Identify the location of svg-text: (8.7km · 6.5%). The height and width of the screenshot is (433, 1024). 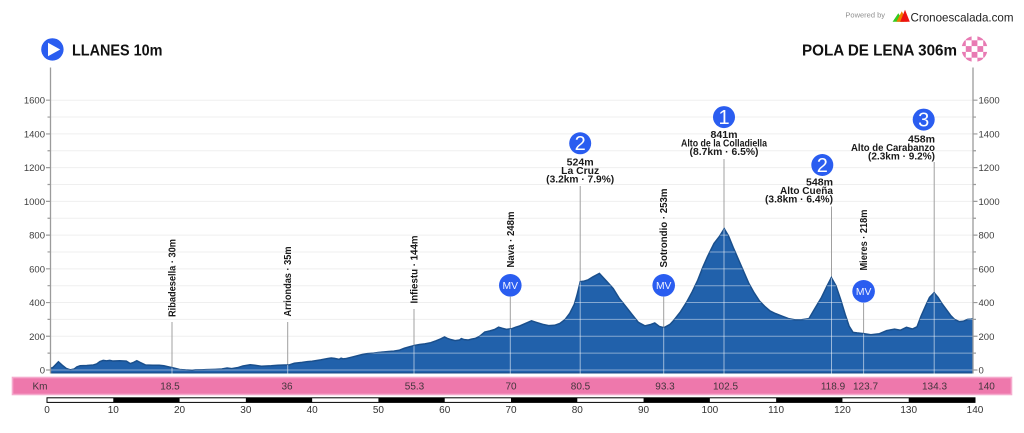
(724, 152).